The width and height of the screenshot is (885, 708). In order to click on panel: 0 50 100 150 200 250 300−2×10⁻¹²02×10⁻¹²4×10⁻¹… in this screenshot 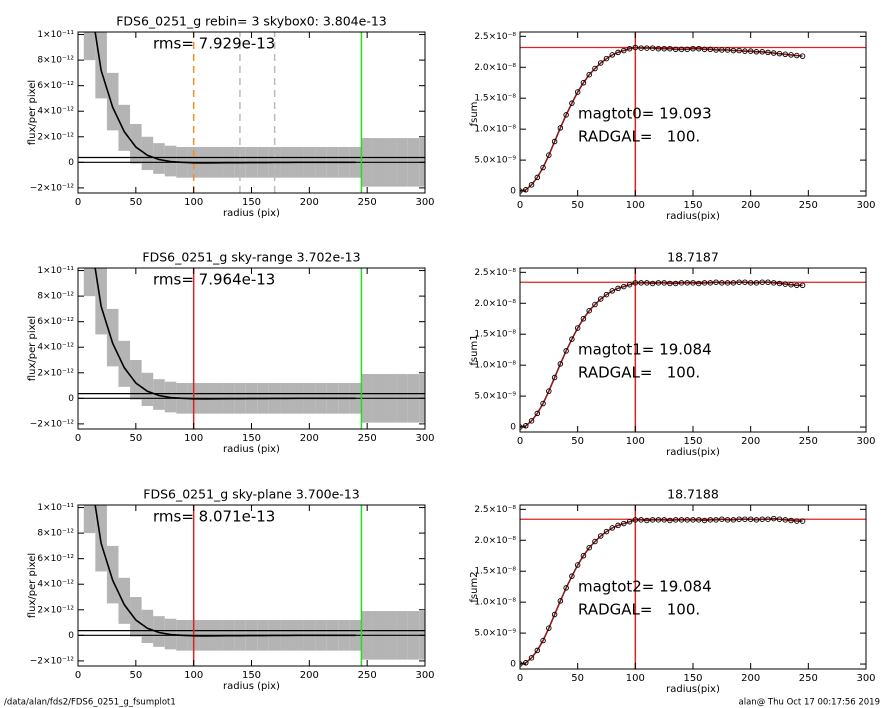, I will do `click(231, 590)`.